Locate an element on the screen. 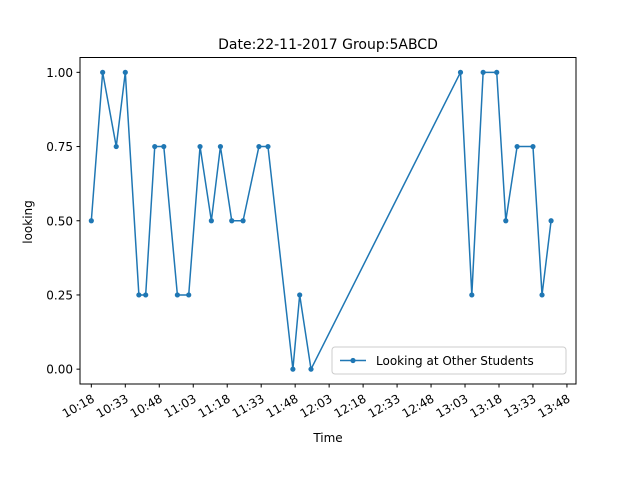  x-tick-label: 10:48 is located at coordinates (146, 405).